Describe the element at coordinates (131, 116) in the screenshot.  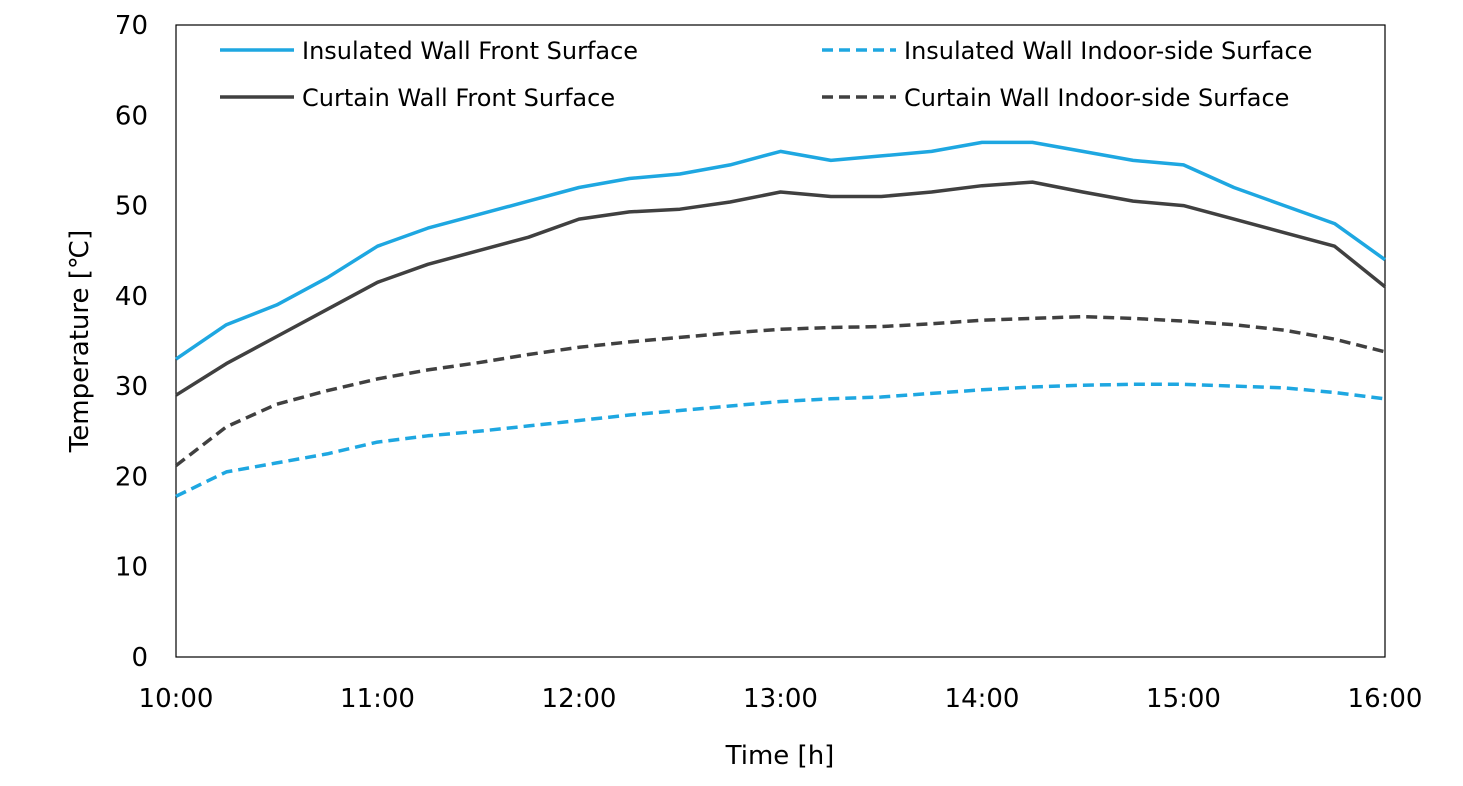
I see `y-tick-label: 60` at that location.